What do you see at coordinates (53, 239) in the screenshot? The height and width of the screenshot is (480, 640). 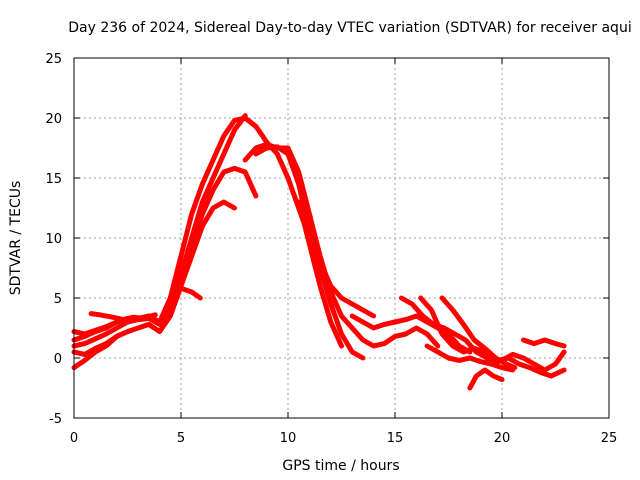 I see `y-tick-label: 10` at bounding box center [53, 239].